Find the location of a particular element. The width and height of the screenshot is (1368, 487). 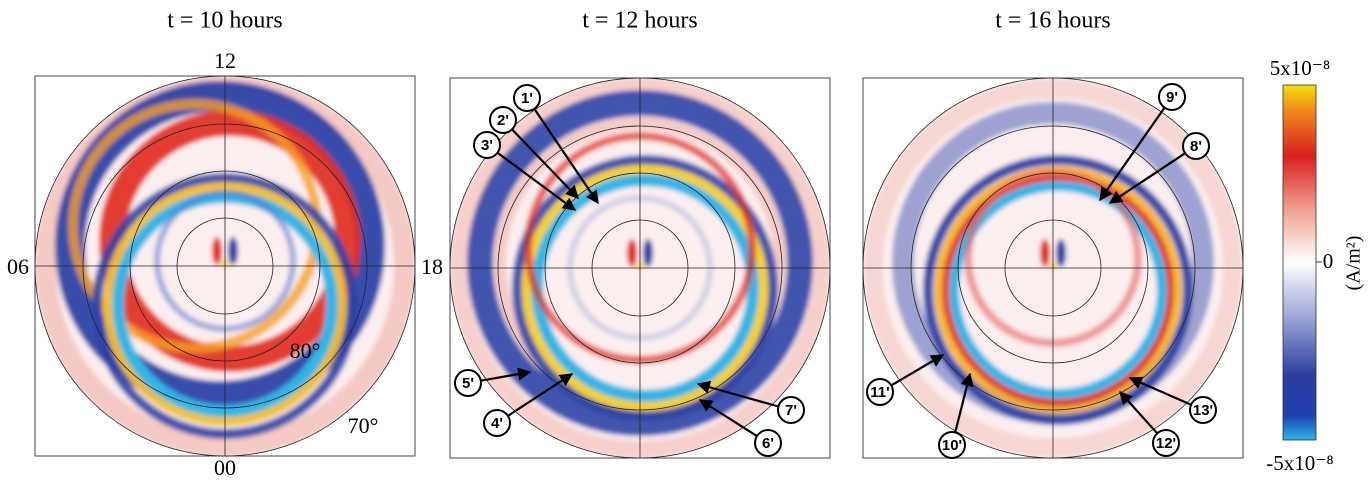

marker: 7' is located at coordinates (750, 402).